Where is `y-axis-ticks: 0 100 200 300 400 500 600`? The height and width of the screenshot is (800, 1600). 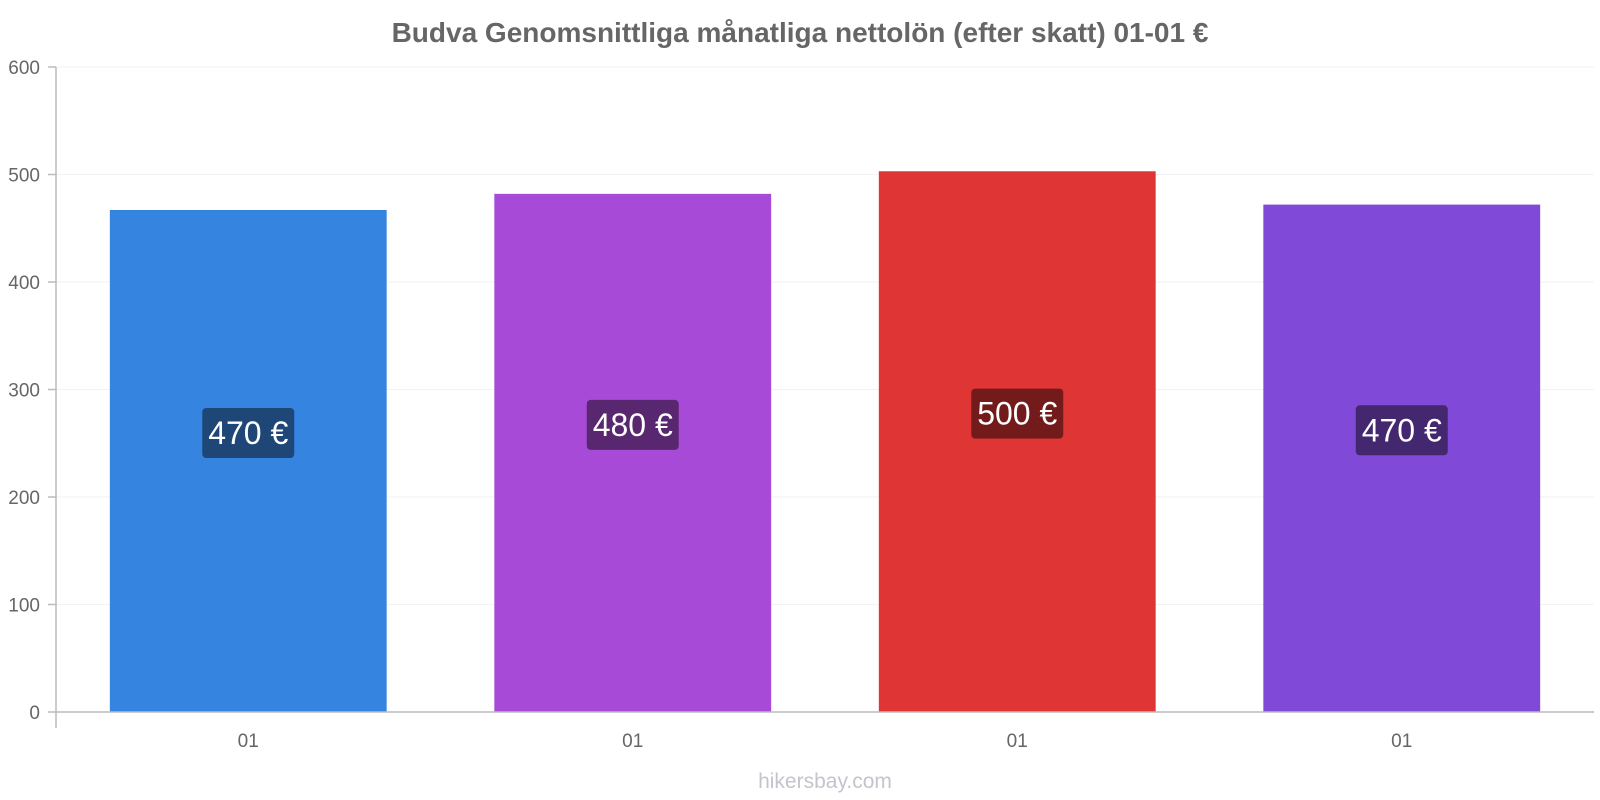
y-axis-ticks: 0 100 200 300 400 500 600 is located at coordinates (32, 391).